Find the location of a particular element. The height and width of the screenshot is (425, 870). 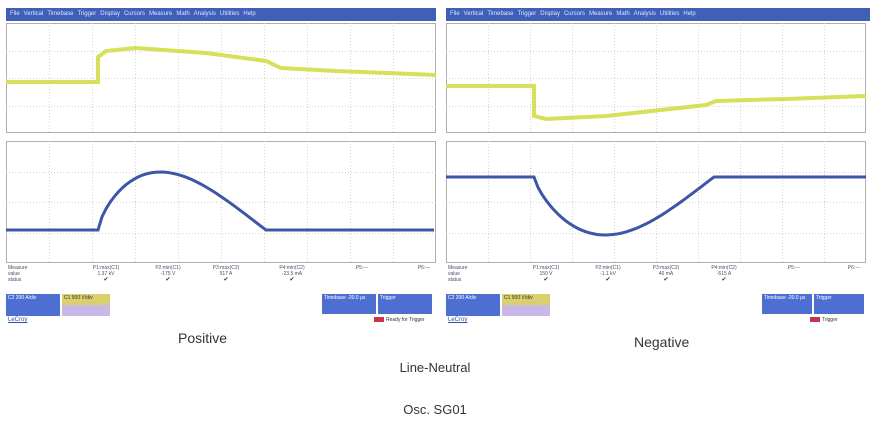

param-p4: P4:min(C2) -23.5 mA ✔ is located at coordinates (292, 274).